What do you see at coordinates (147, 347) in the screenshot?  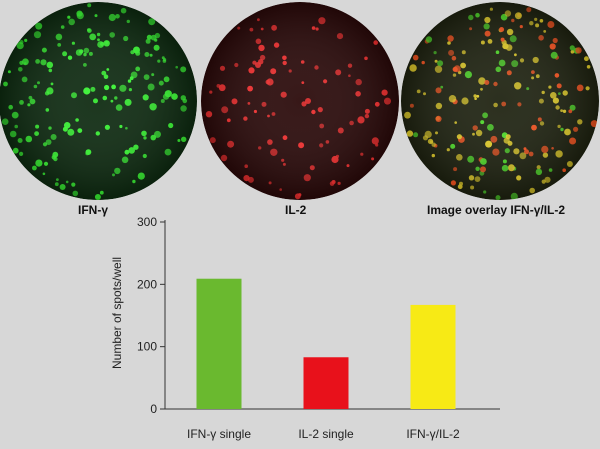 I see `y-tick-label: 100` at bounding box center [147, 347].